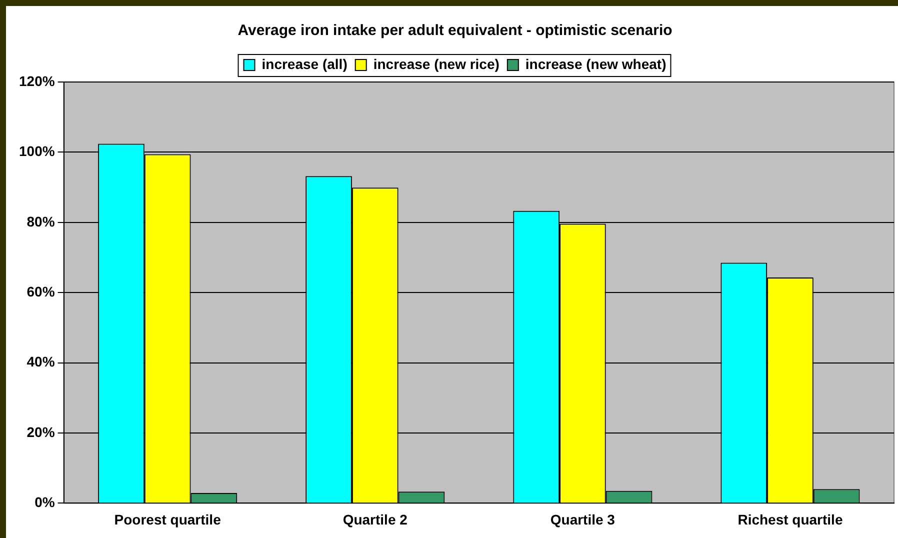 The image size is (898, 538). Describe the element at coordinates (790, 519) in the screenshot. I see `x-tick-label: Richest quartile` at that location.